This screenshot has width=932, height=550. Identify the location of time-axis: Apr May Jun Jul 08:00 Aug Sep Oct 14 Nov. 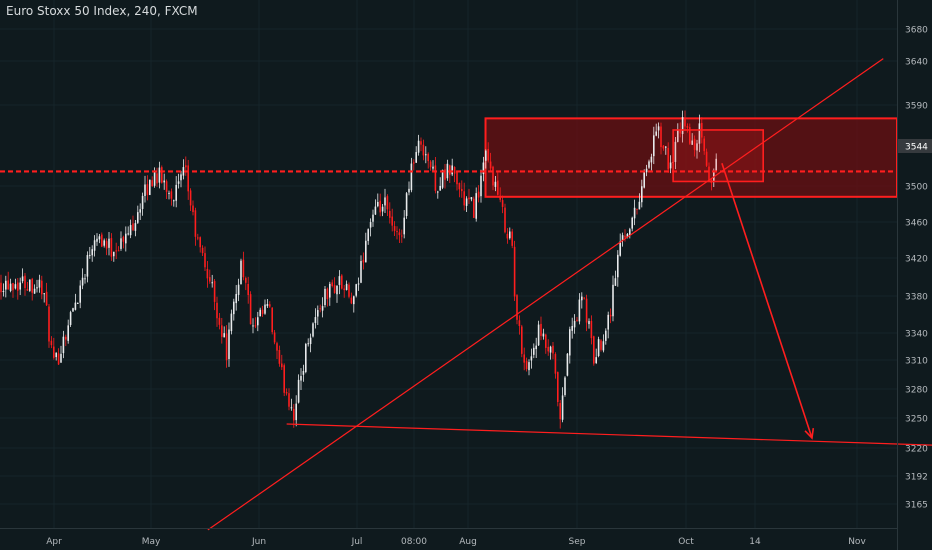
(448, 538).